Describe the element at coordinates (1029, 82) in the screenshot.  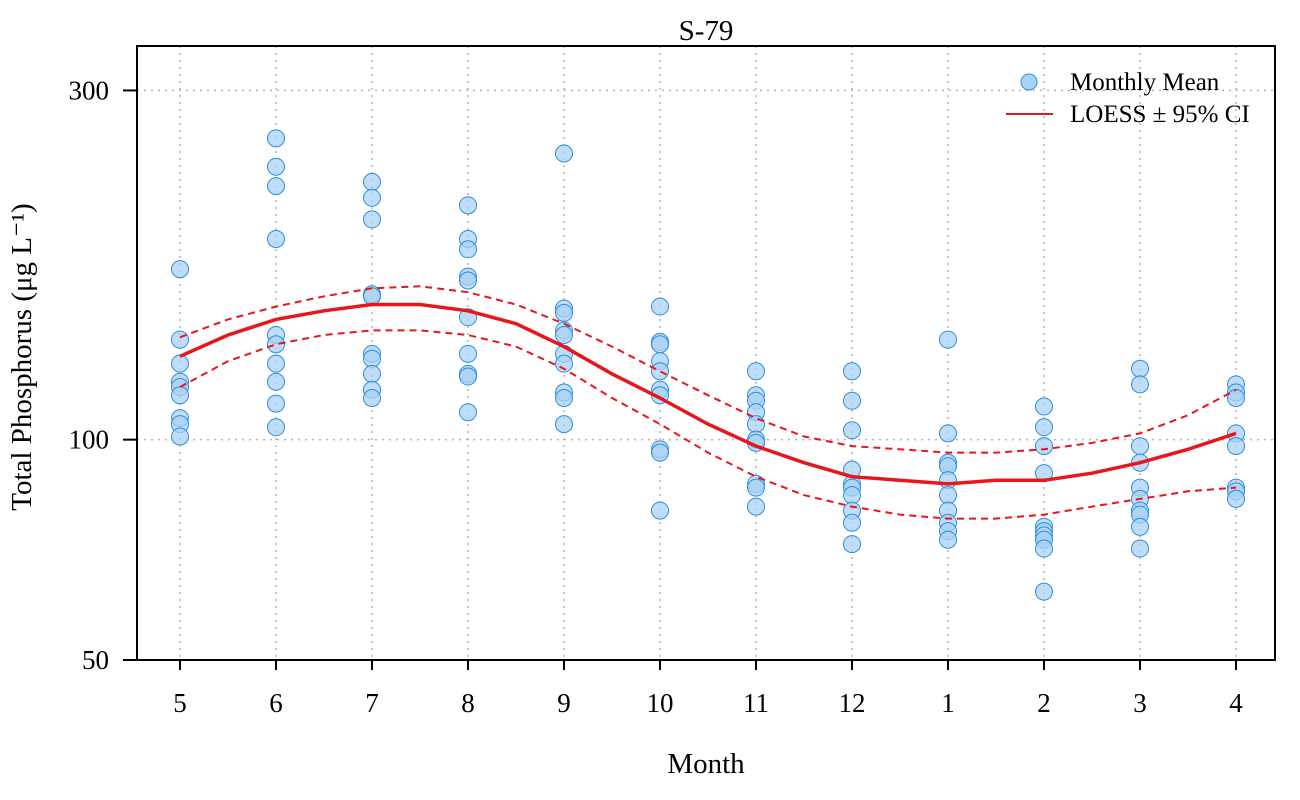
I see `legend-point-symbol` at that location.